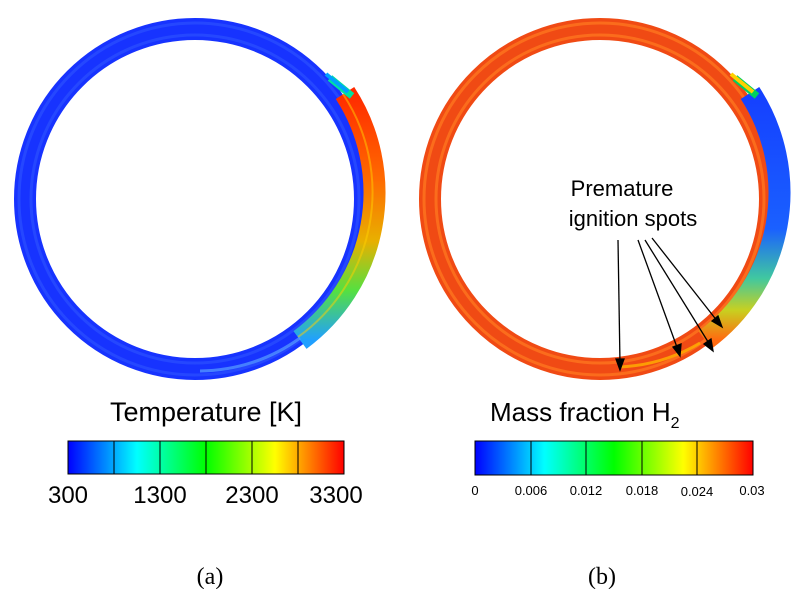  Describe the element at coordinates (251, 495) in the screenshot. I see `temperature-tick-2: 2300` at that location.